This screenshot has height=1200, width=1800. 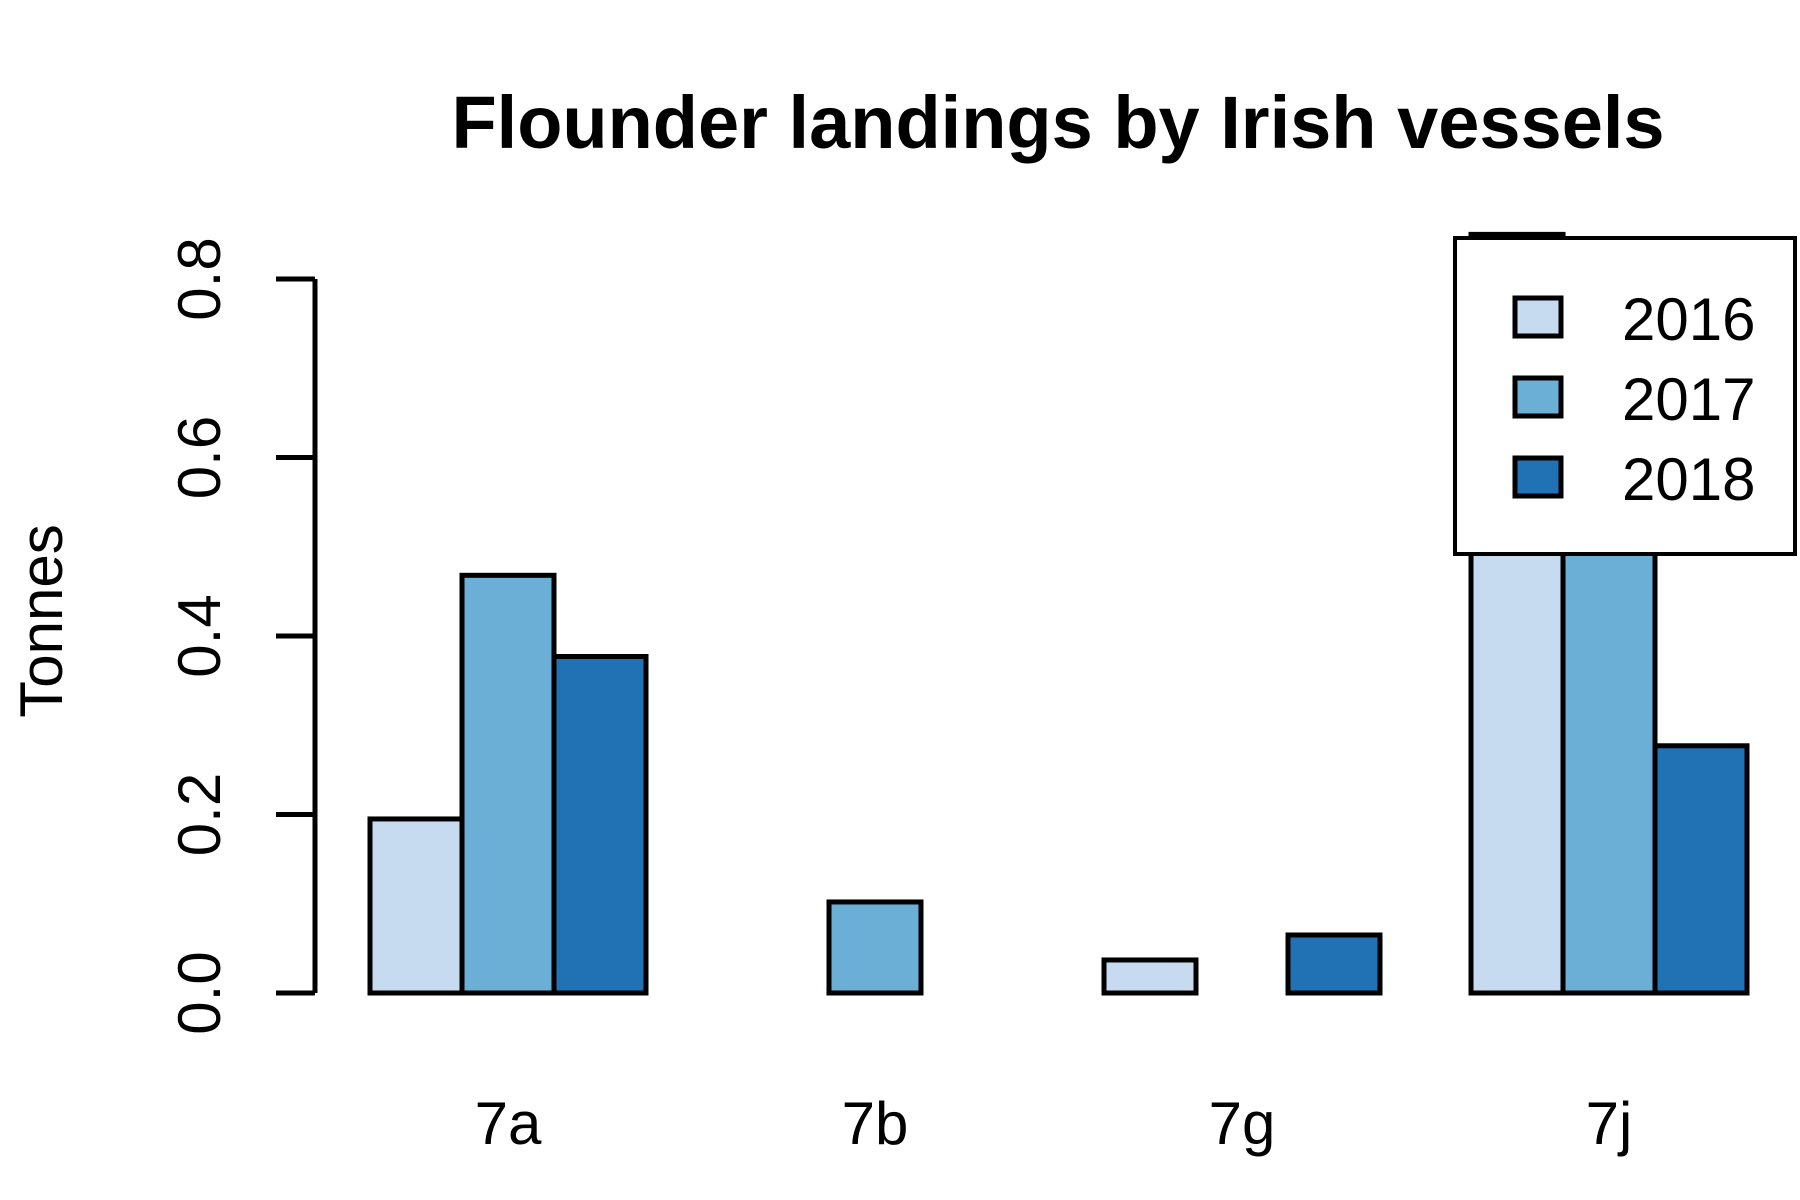 I want to click on legend-box, so click(x=1625, y=396).